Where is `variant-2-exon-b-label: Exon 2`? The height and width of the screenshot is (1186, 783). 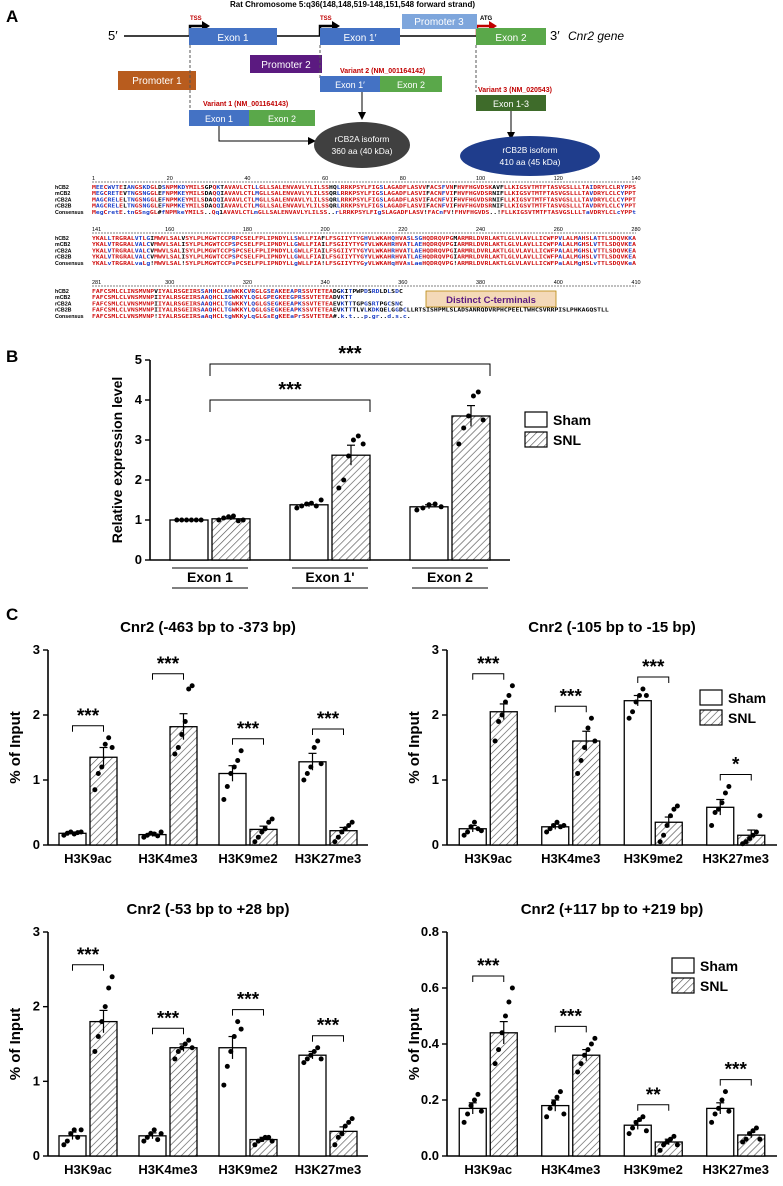 variant-2-exon-b-label: Exon 2 is located at coordinates (411, 85).